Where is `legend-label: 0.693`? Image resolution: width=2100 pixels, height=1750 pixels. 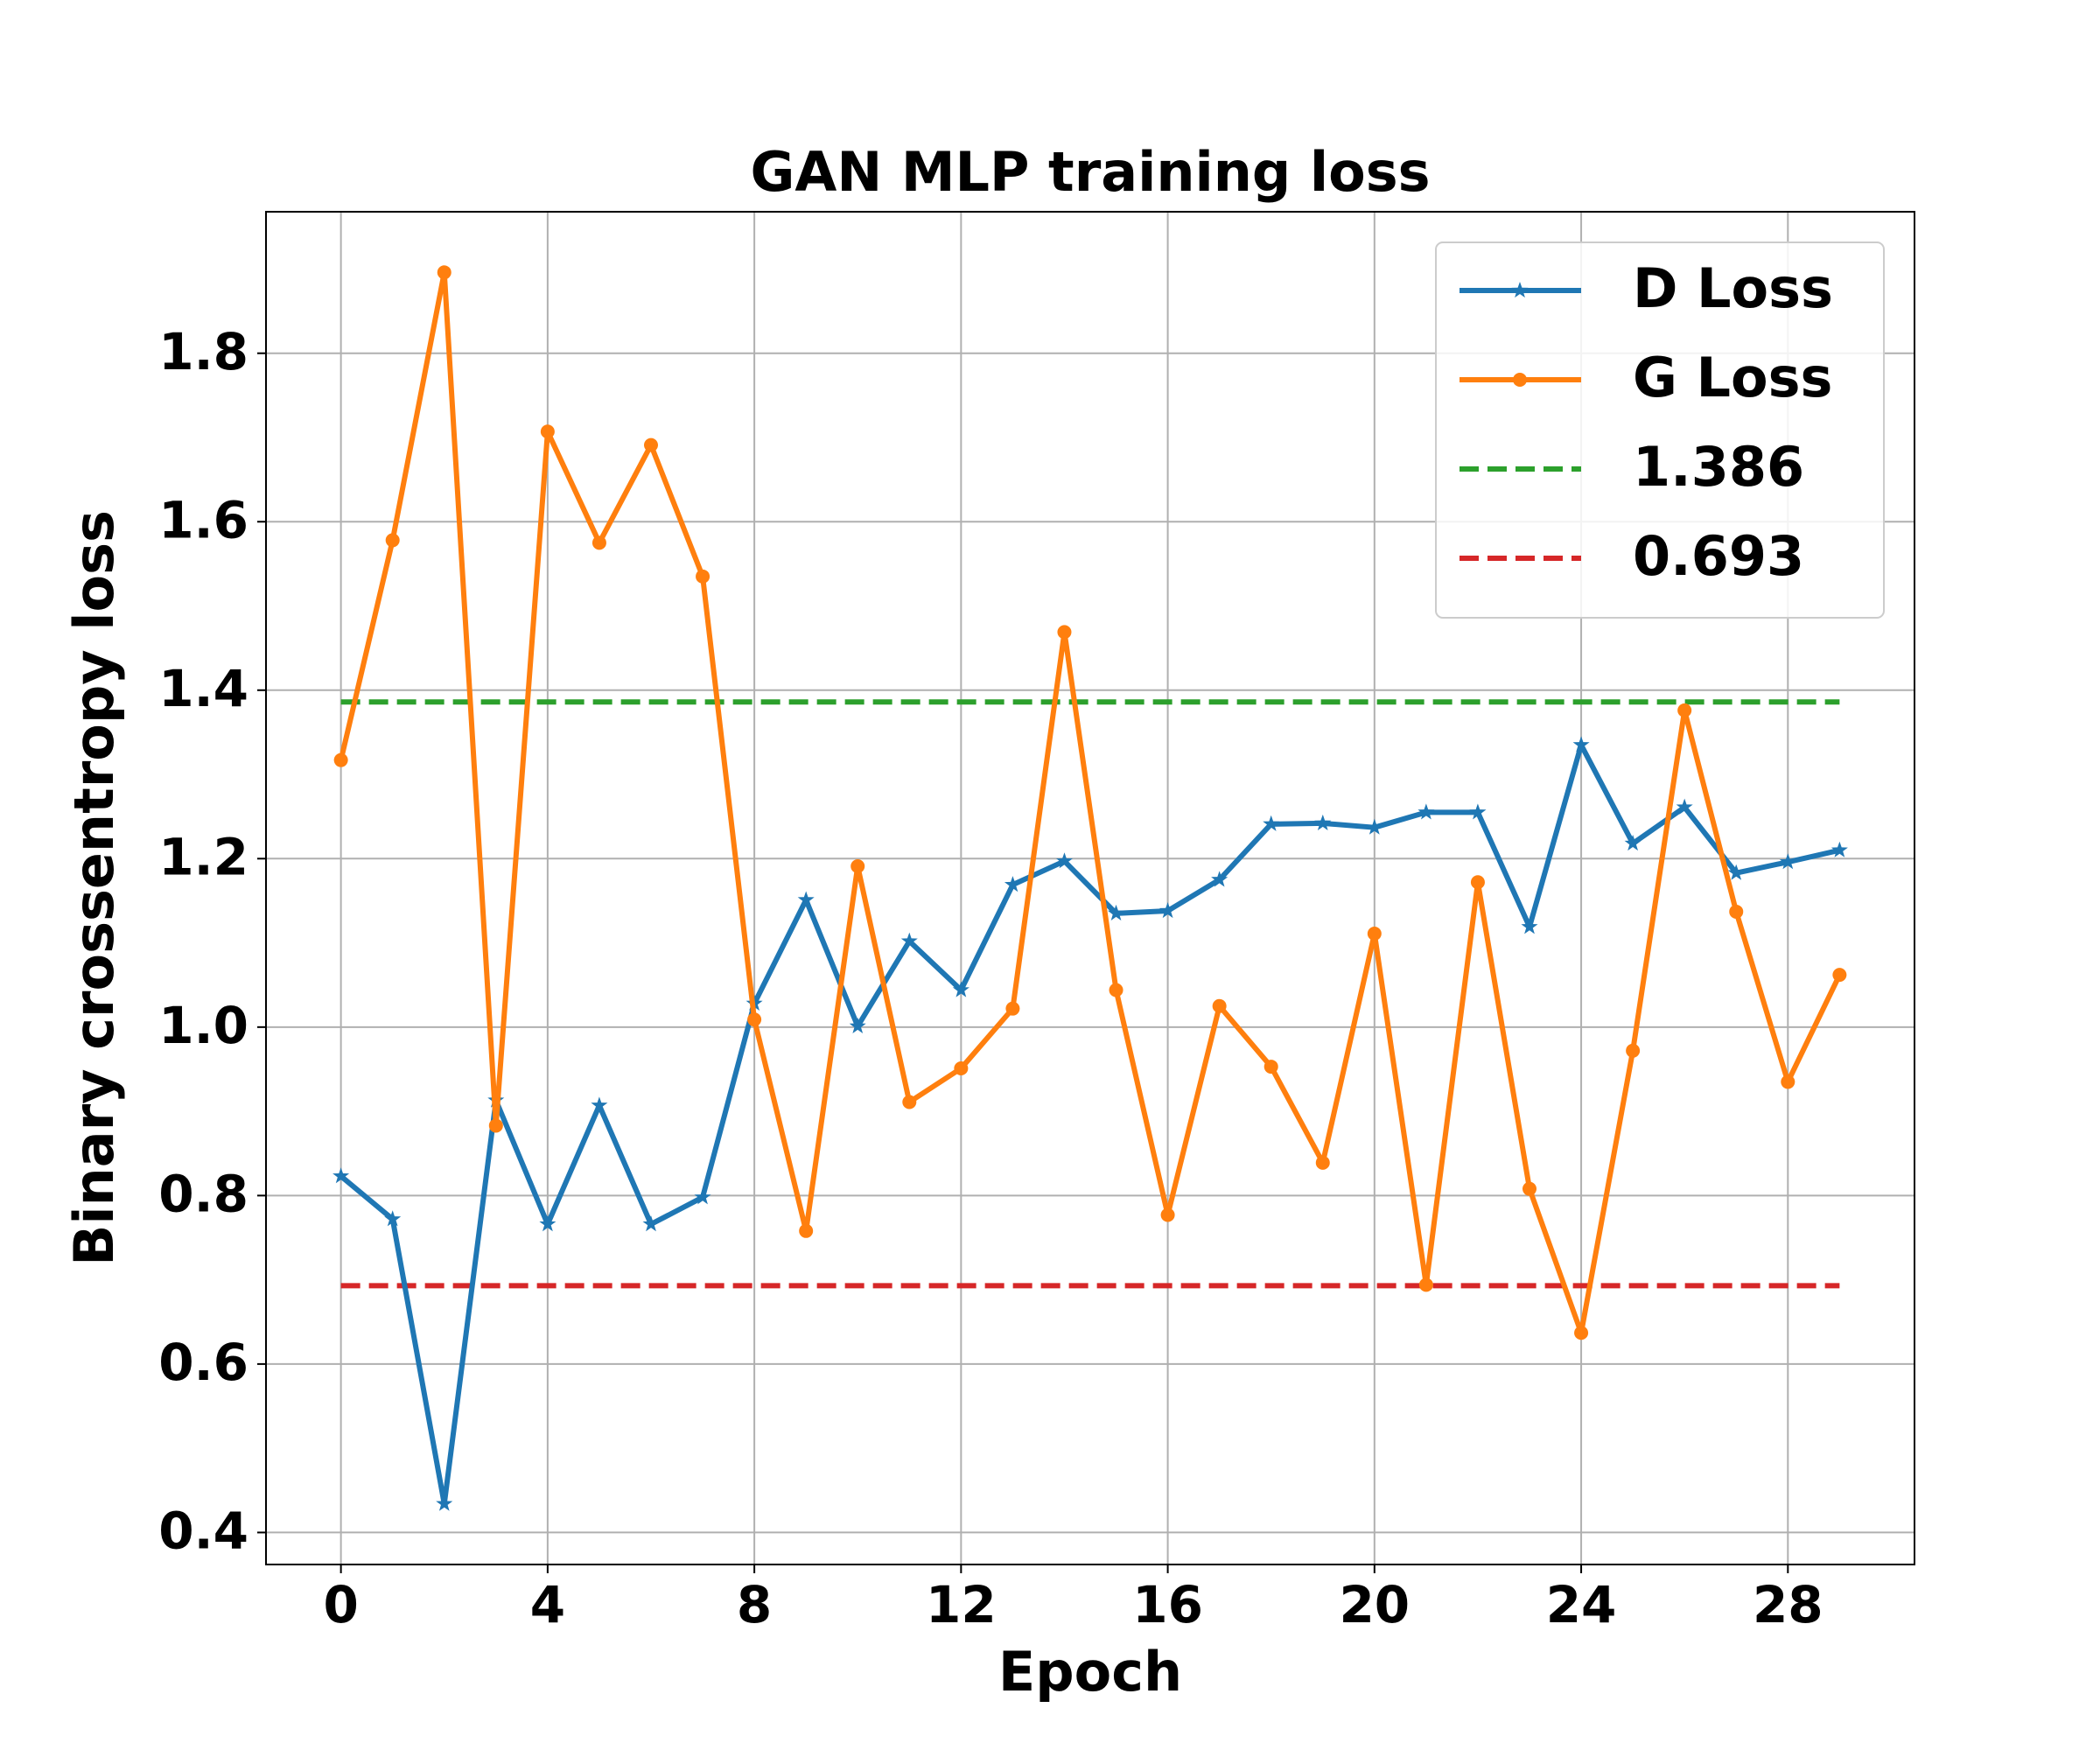 legend-label: 0.693 is located at coordinates (1718, 556).